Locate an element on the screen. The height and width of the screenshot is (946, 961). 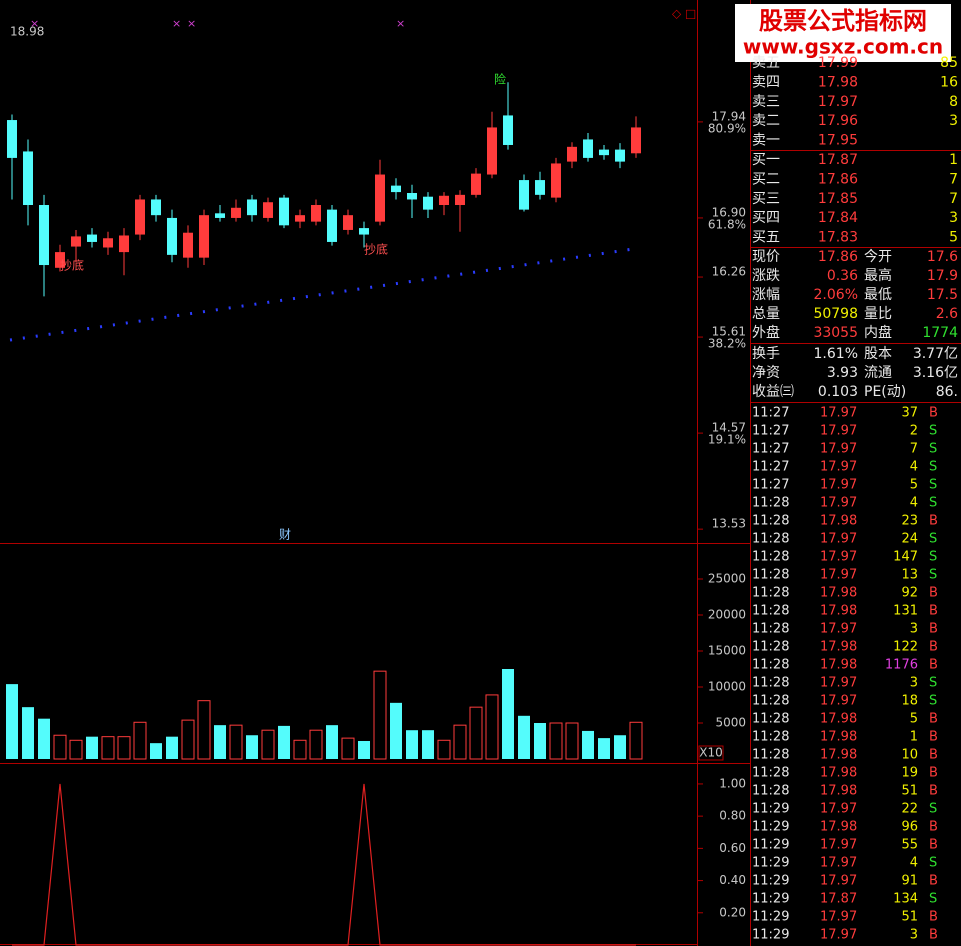
quote-label: 现价 is located at coordinates (766, 257).